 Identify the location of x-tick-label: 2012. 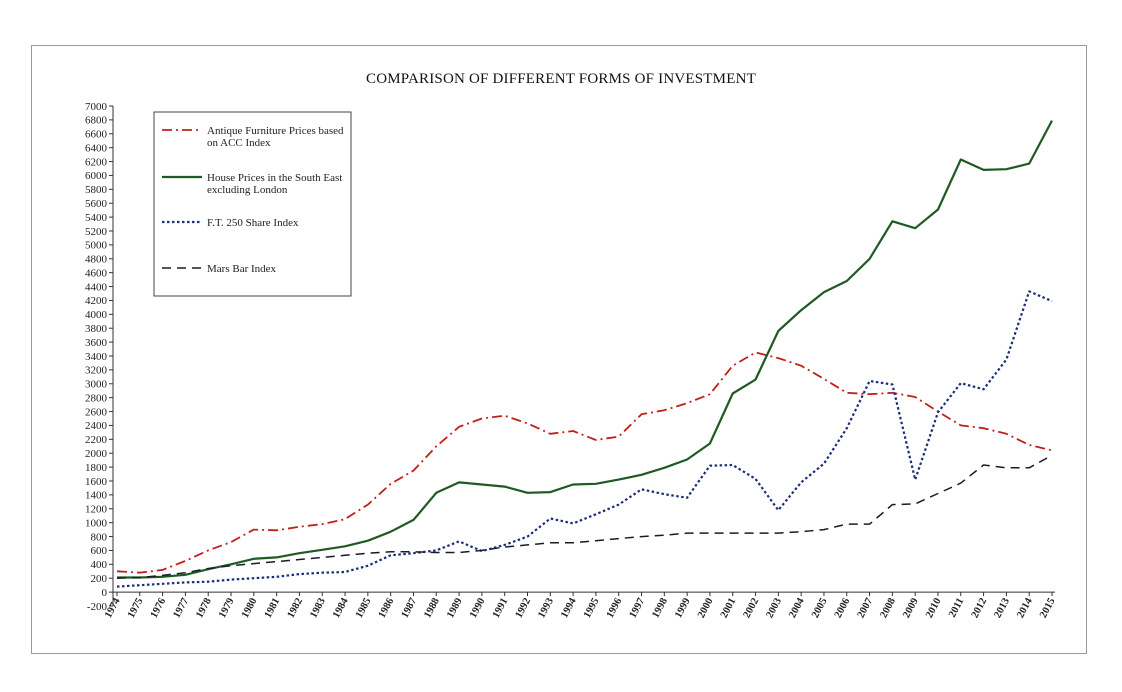
(980, 608).